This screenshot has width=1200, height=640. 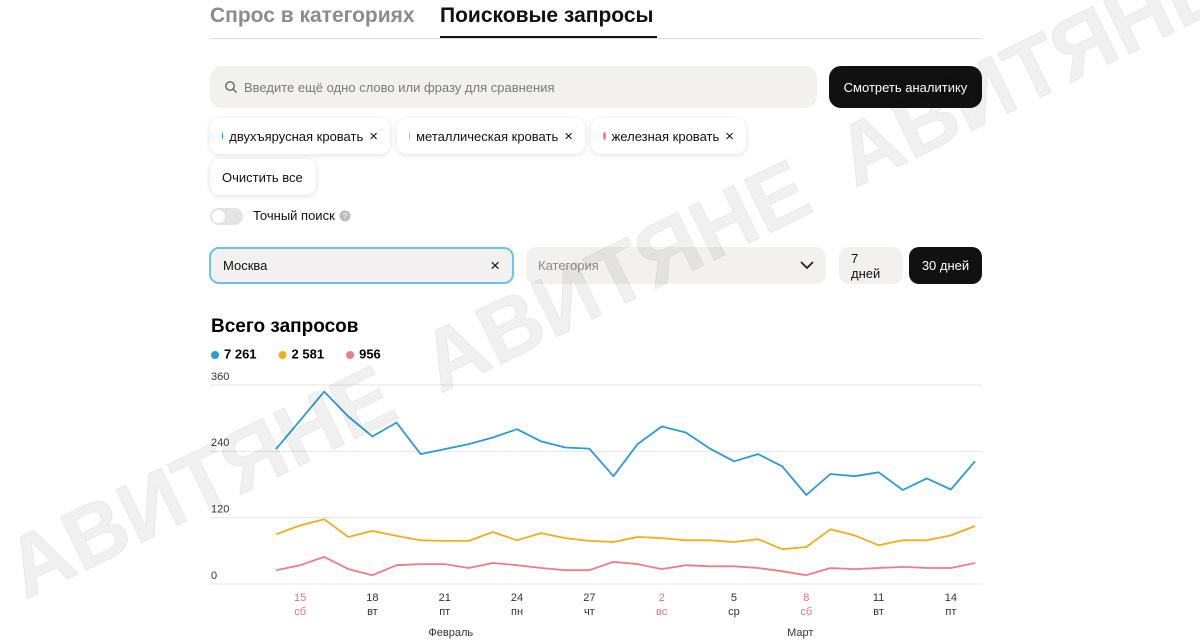 I want to click on clear-icon: ×, so click(x=495, y=265).